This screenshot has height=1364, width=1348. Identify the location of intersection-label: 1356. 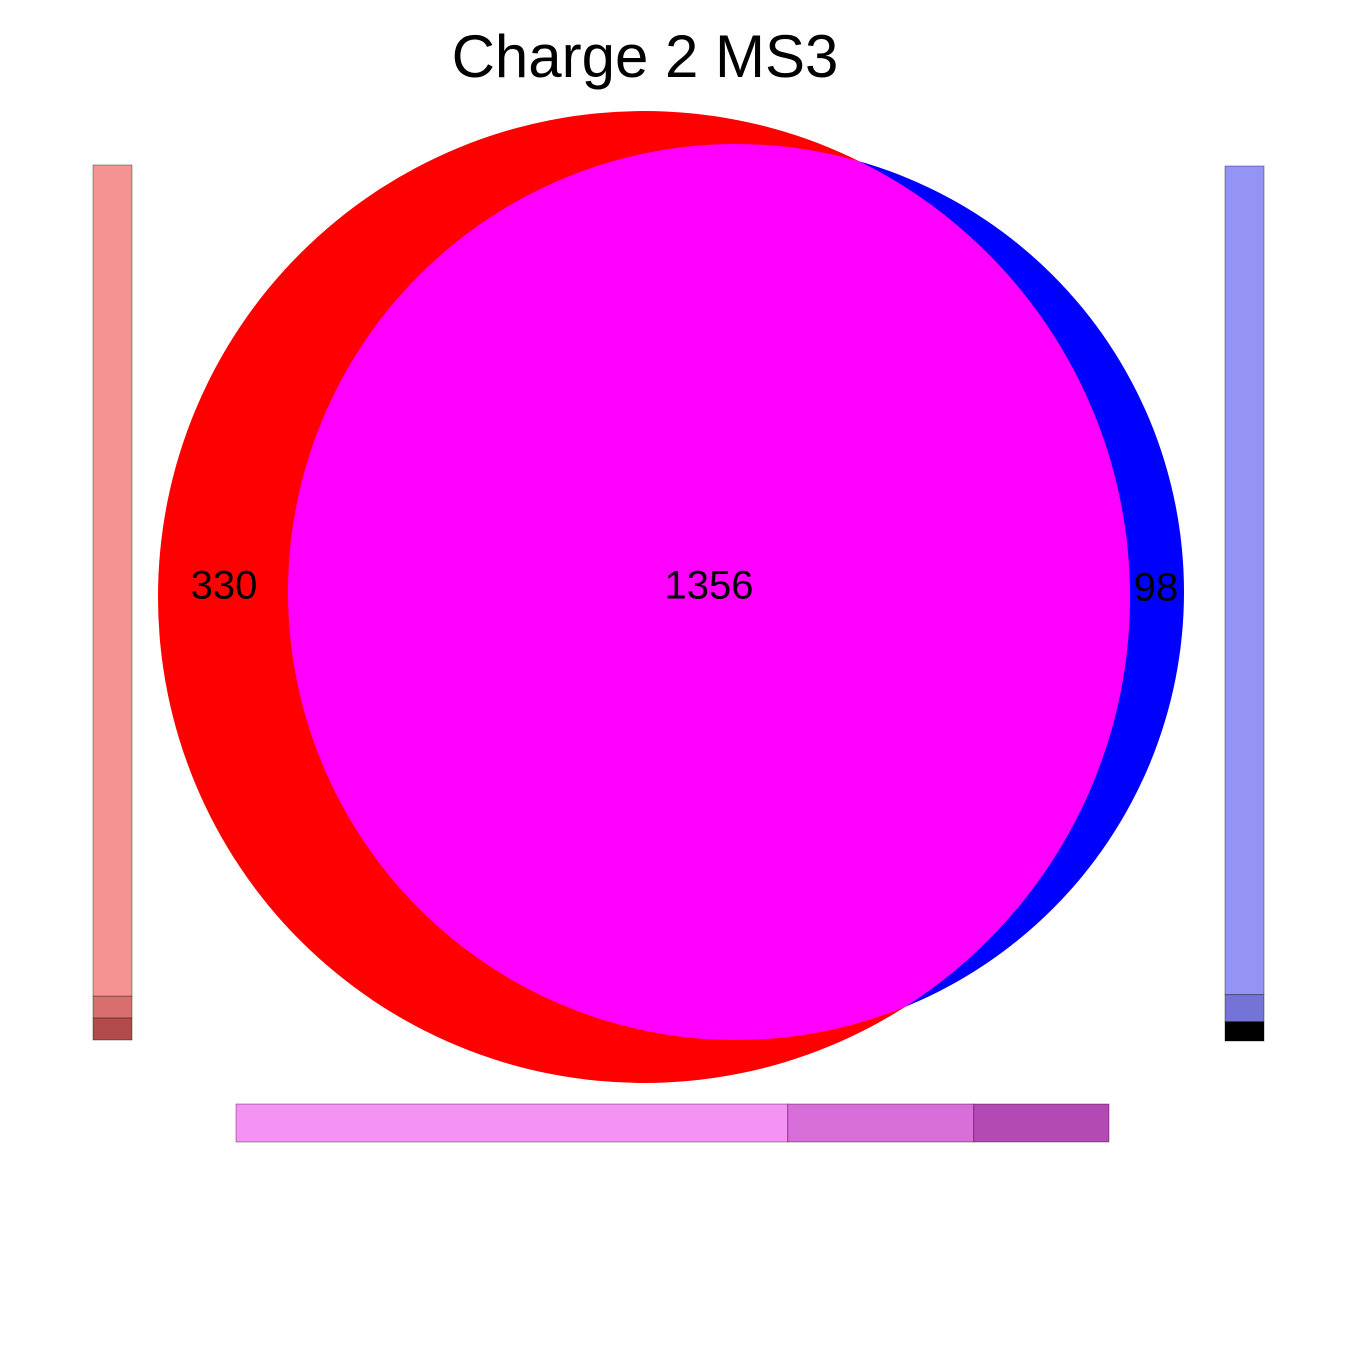
(709, 586).